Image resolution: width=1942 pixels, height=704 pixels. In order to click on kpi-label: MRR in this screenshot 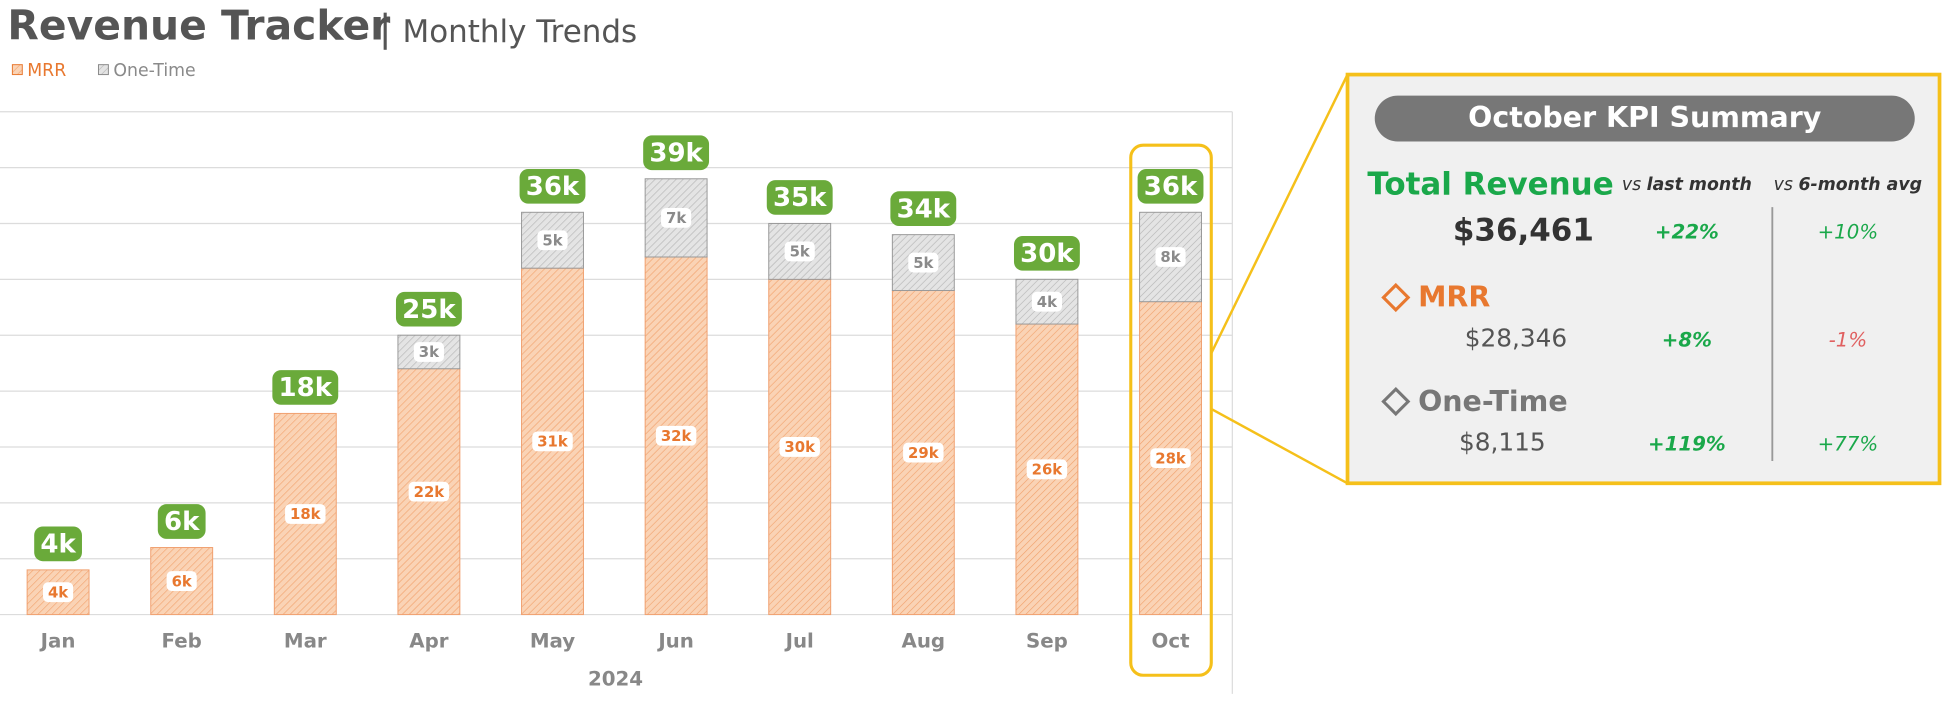, I will do `click(1454, 297)`.